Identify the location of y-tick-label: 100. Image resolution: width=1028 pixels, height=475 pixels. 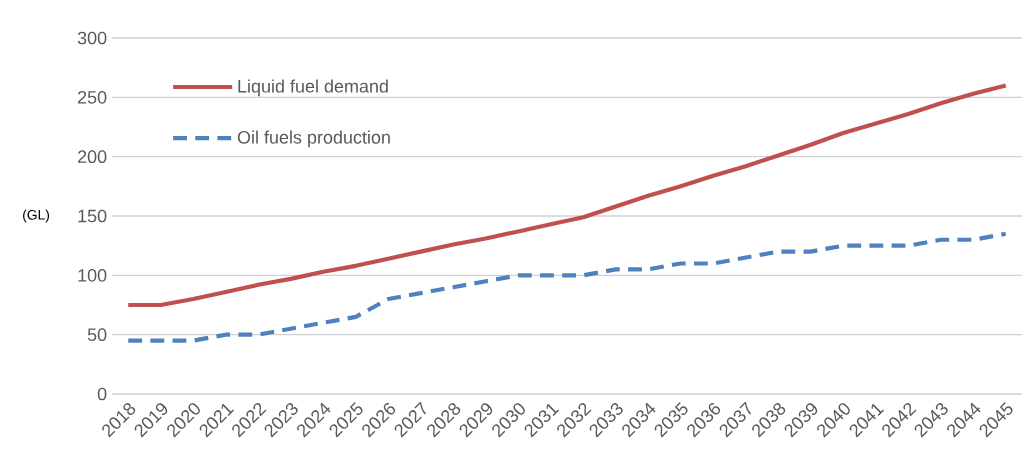
(92, 275).